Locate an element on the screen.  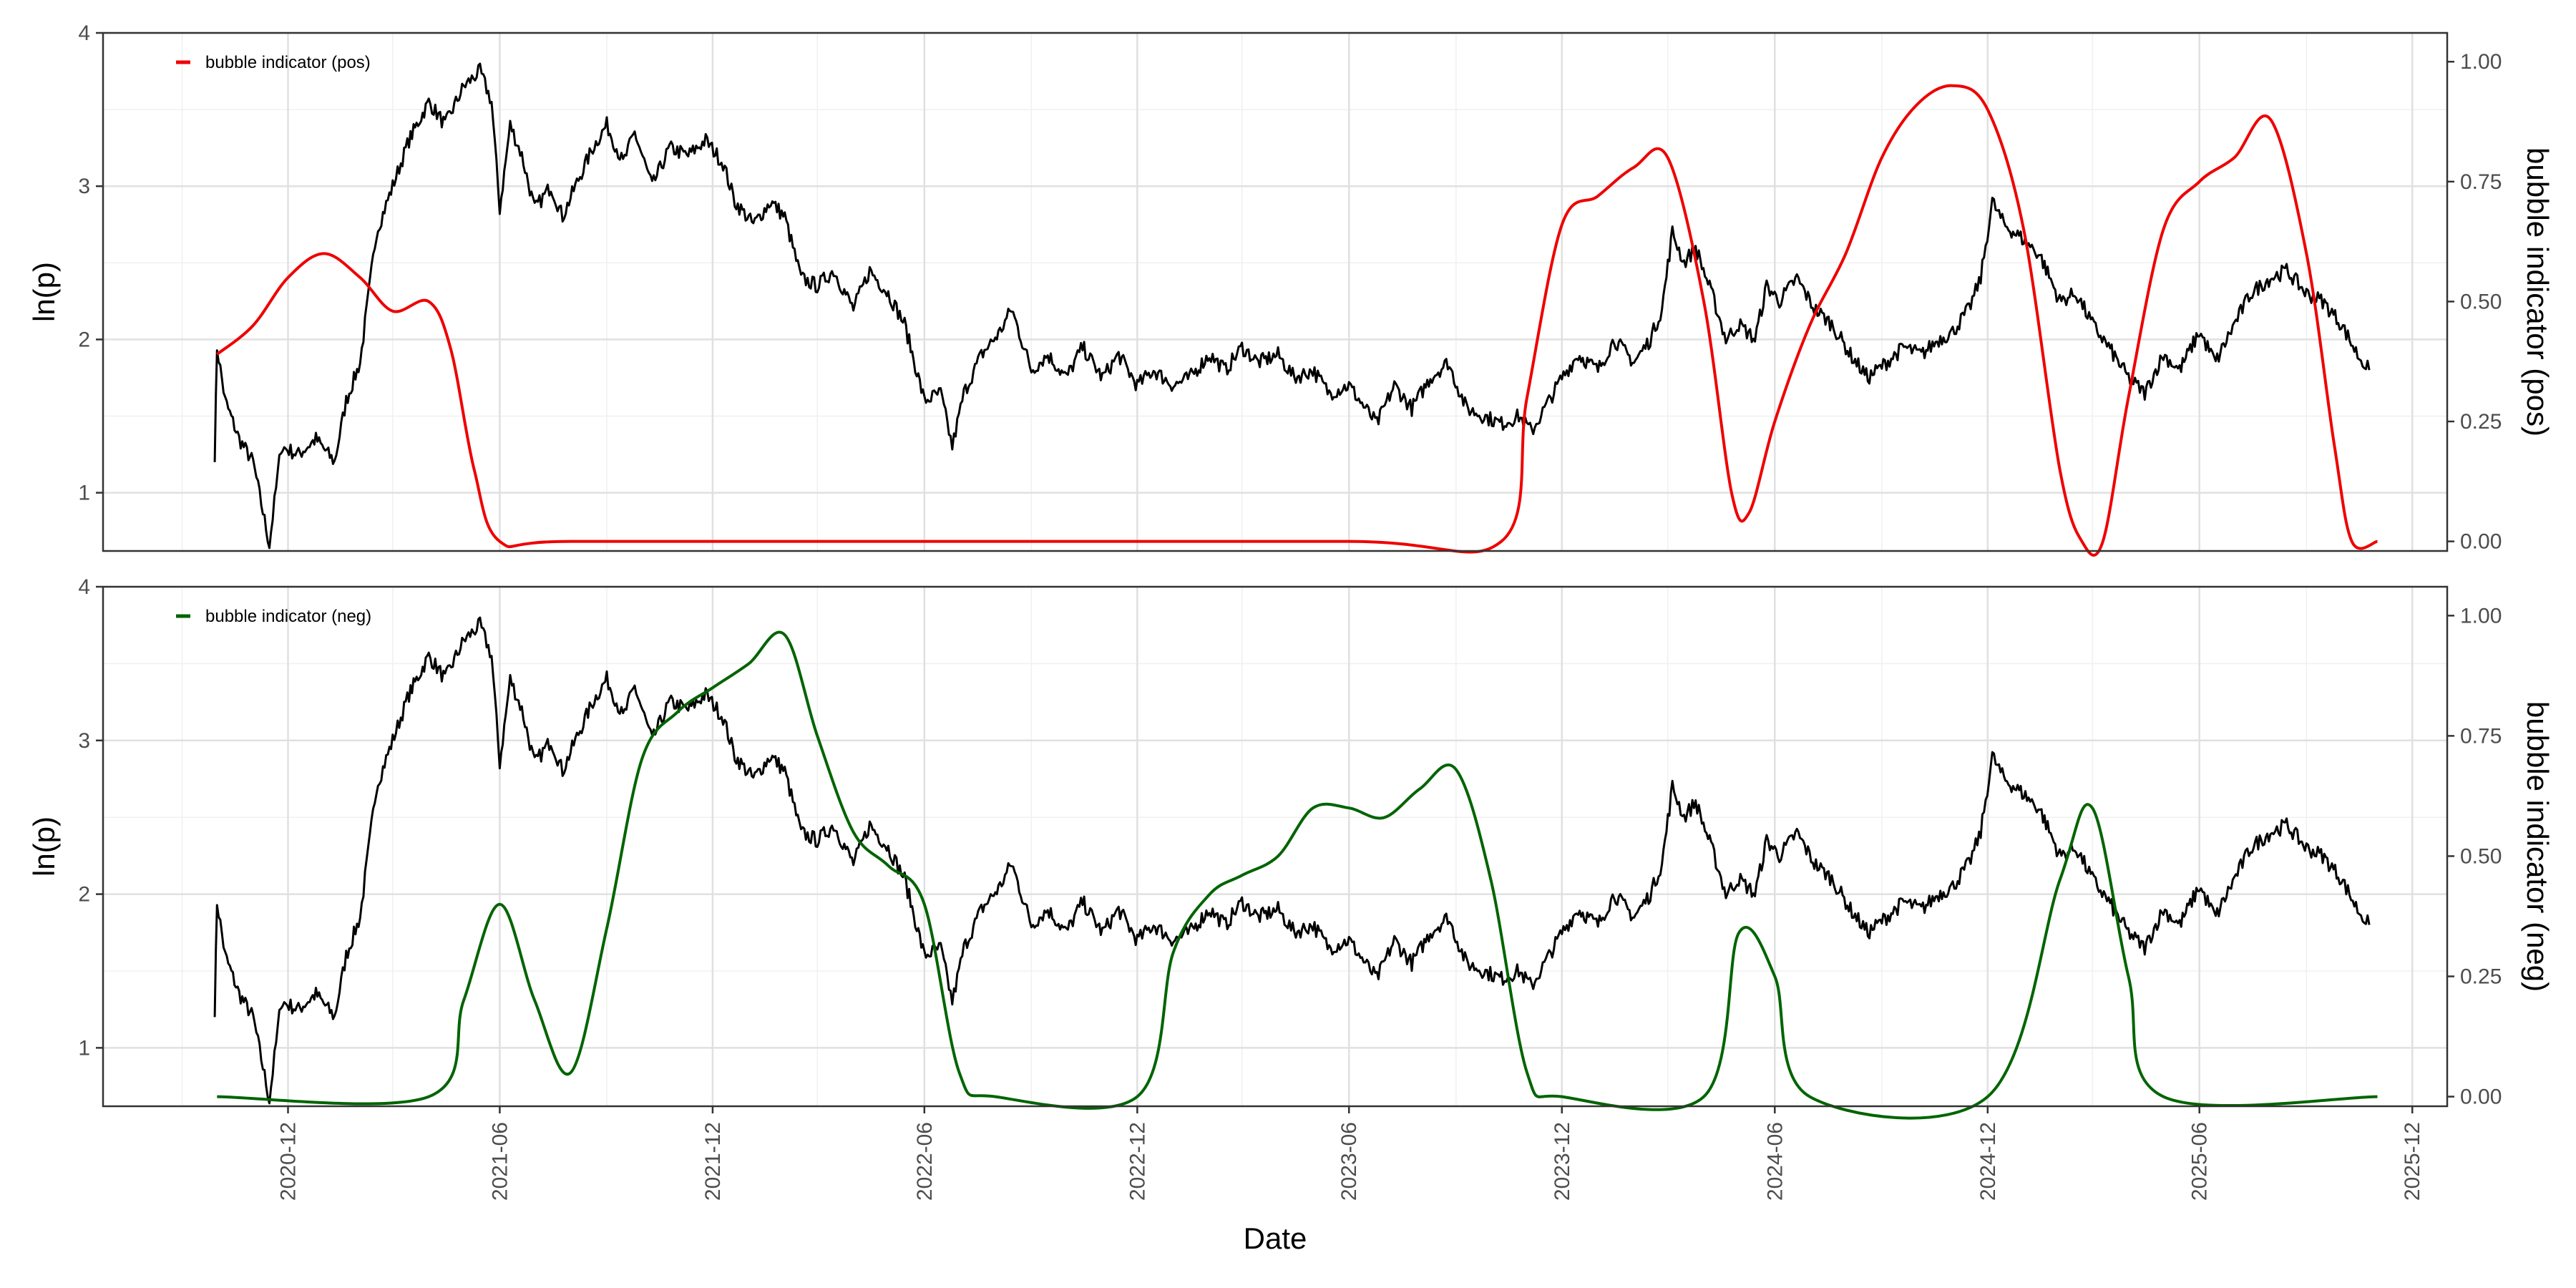
legend-label: bubble indicator (neg) is located at coordinates (288, 616).